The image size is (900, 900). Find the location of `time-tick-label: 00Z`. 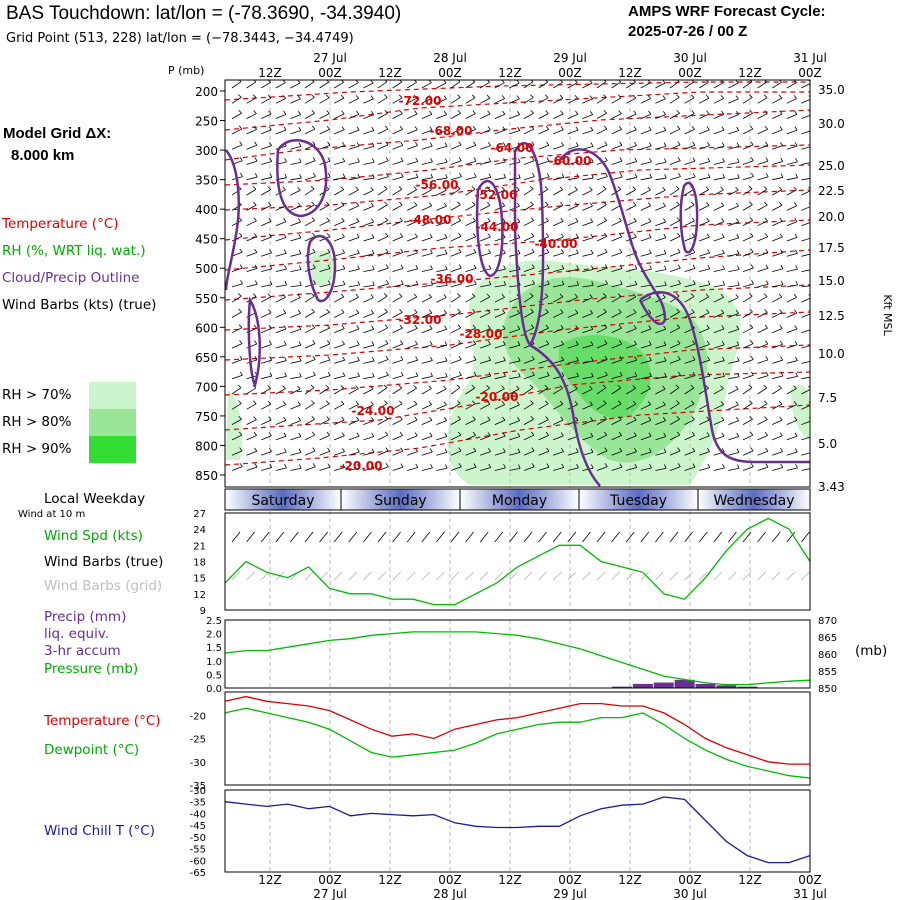

time-tick-label: 00Z is located at coordinates (810, 880).